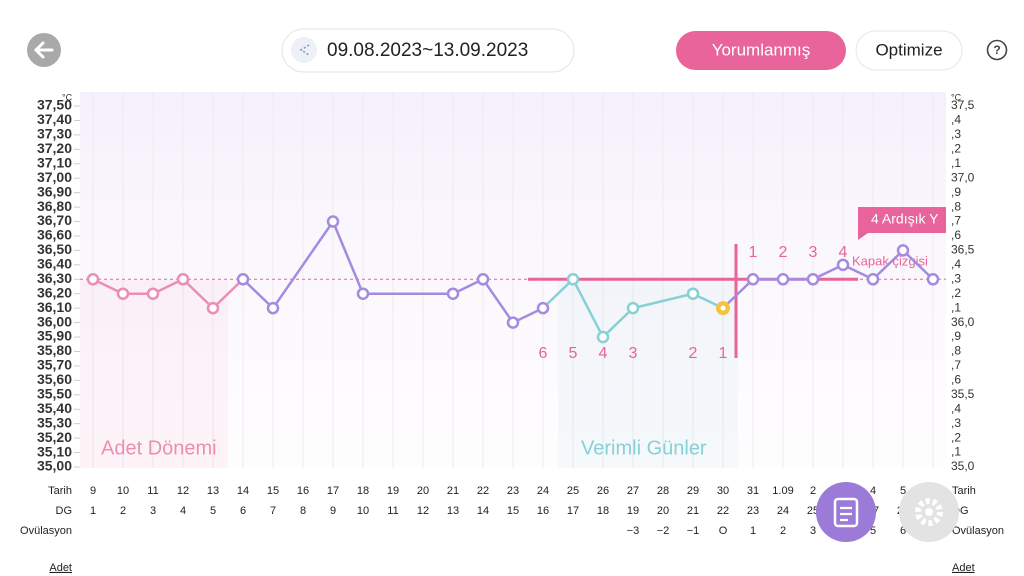 The width and height of the screenshot is (1024, 576). What do you see at coordinates (873, 531) in the screenshot?
I see `row-value: 5` at bounding box center [873, 531].